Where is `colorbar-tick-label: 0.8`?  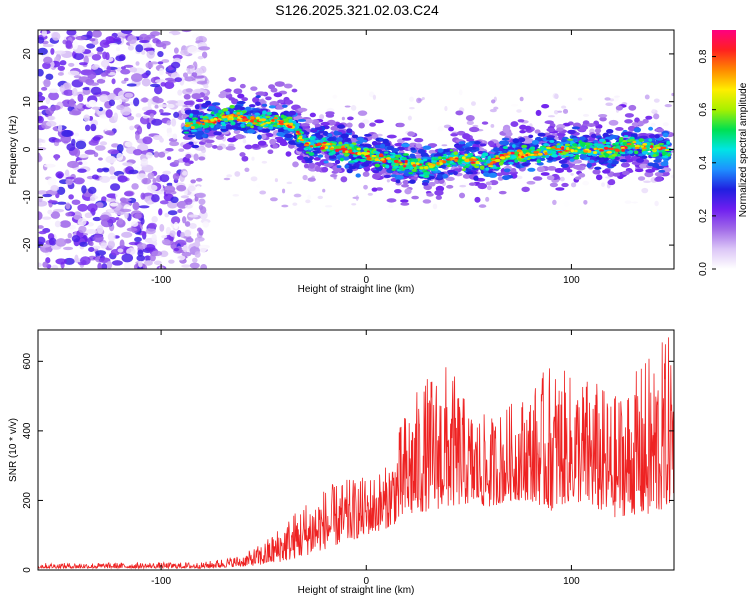
colorbar-tick-label: 0.8 is located at coordinates (703, 56).